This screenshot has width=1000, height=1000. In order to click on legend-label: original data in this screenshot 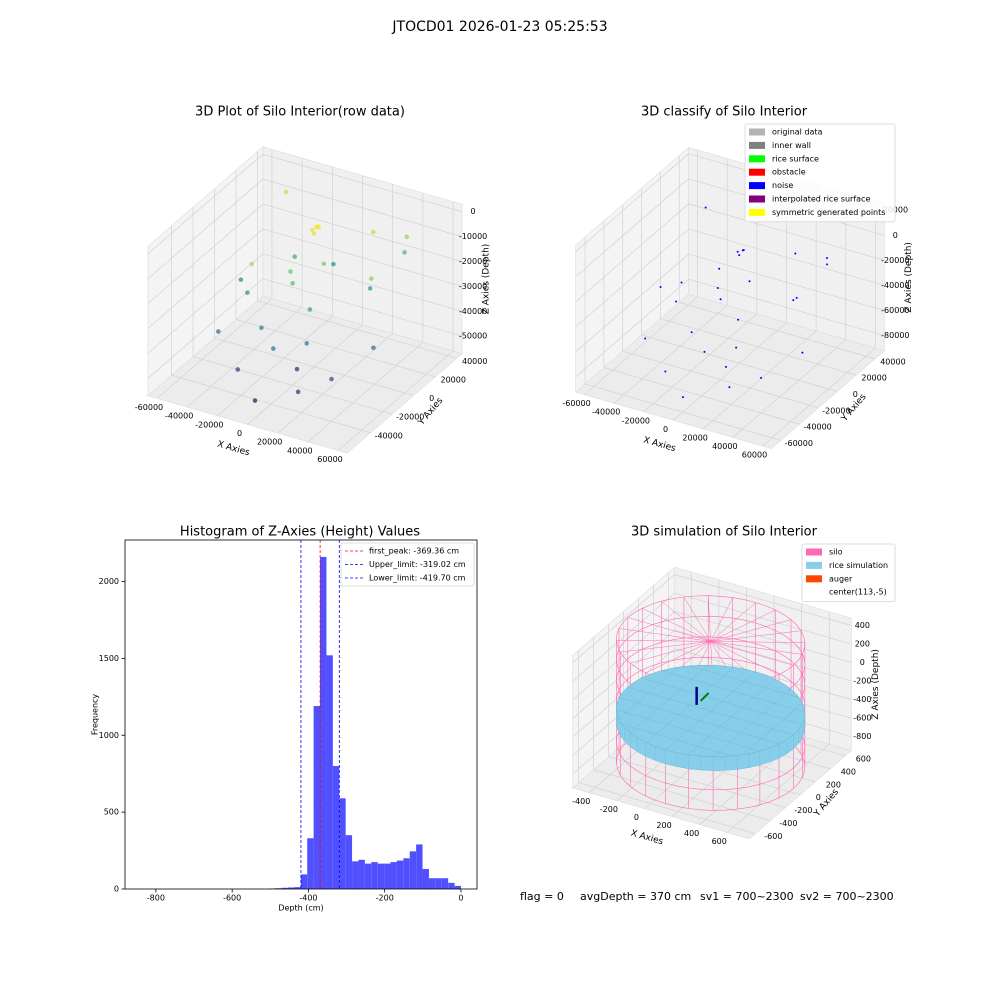, I will do `click(797, 132)`.